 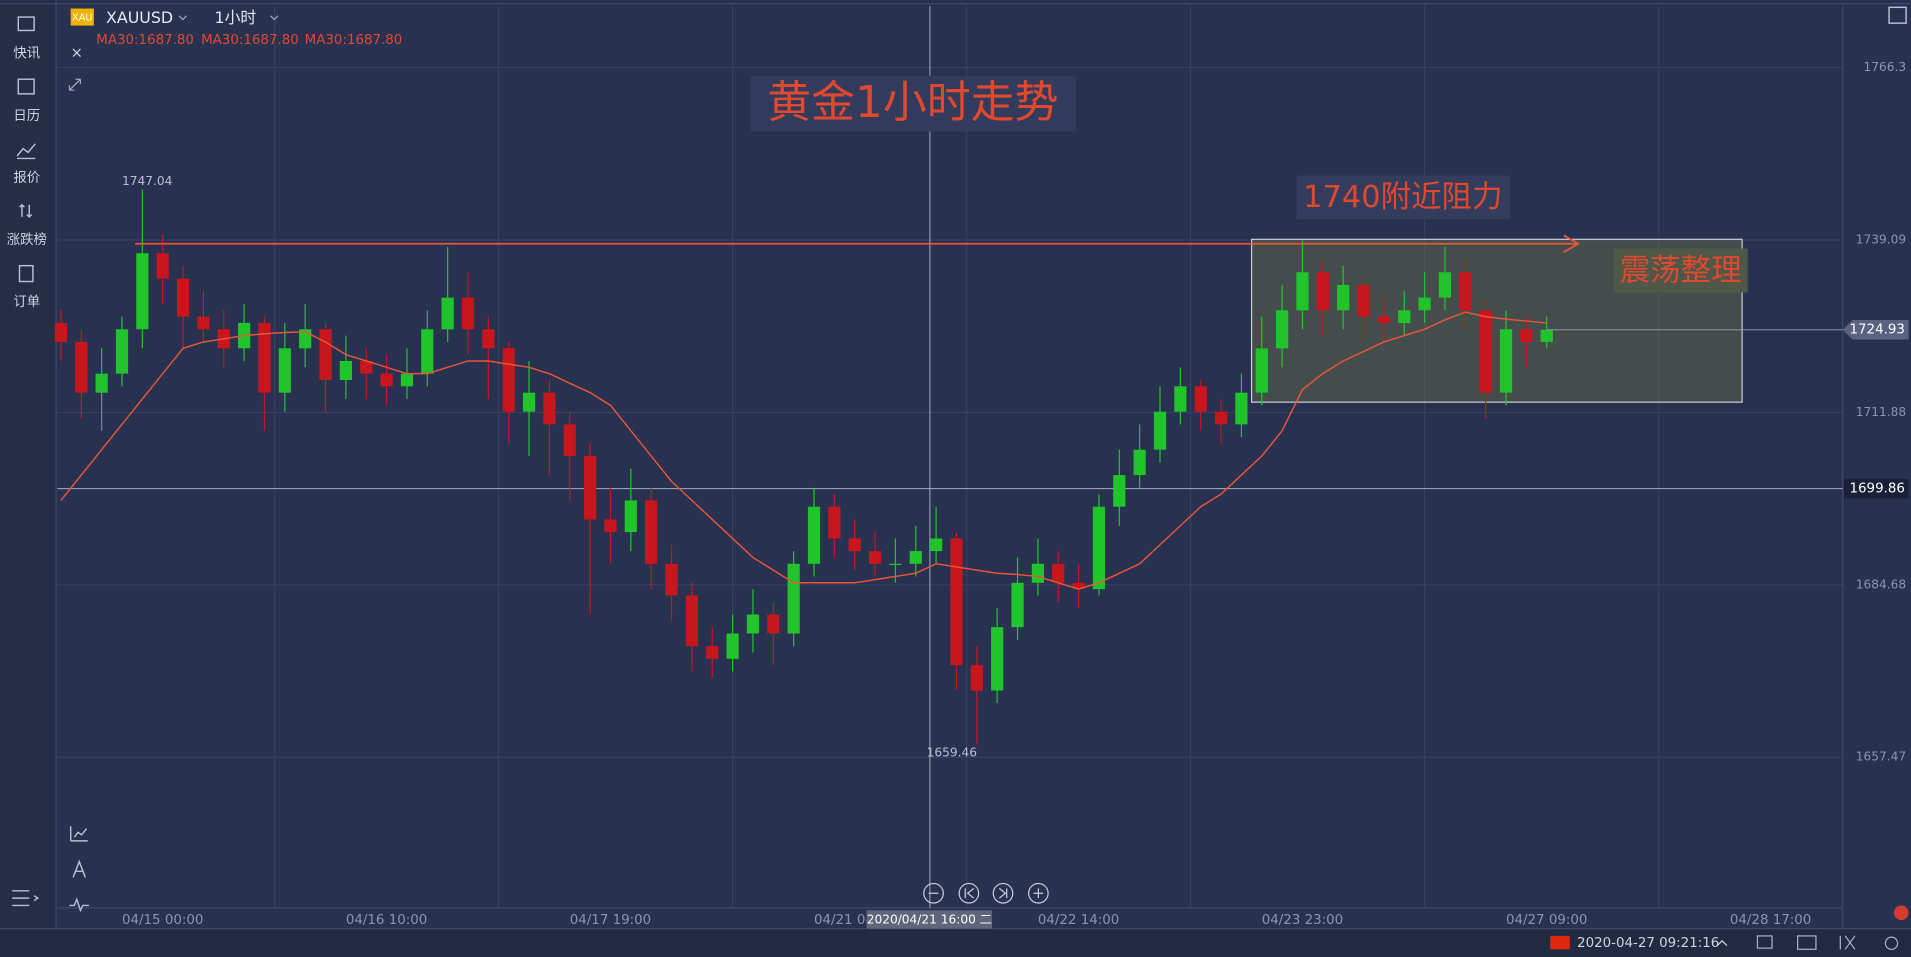 What do you see at coordinates (78, 834) in the screenshot?
I see `indicator-icon` at bounding box center [78, 834].